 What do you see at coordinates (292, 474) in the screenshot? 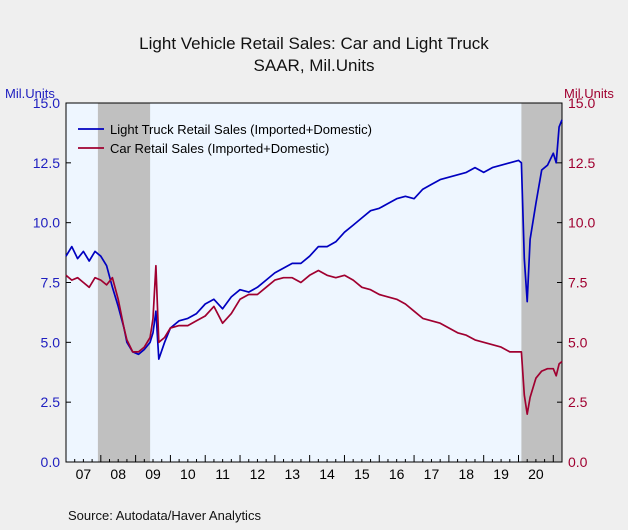
I see `x-tick-label: 13` at bounding box center [292, 474].